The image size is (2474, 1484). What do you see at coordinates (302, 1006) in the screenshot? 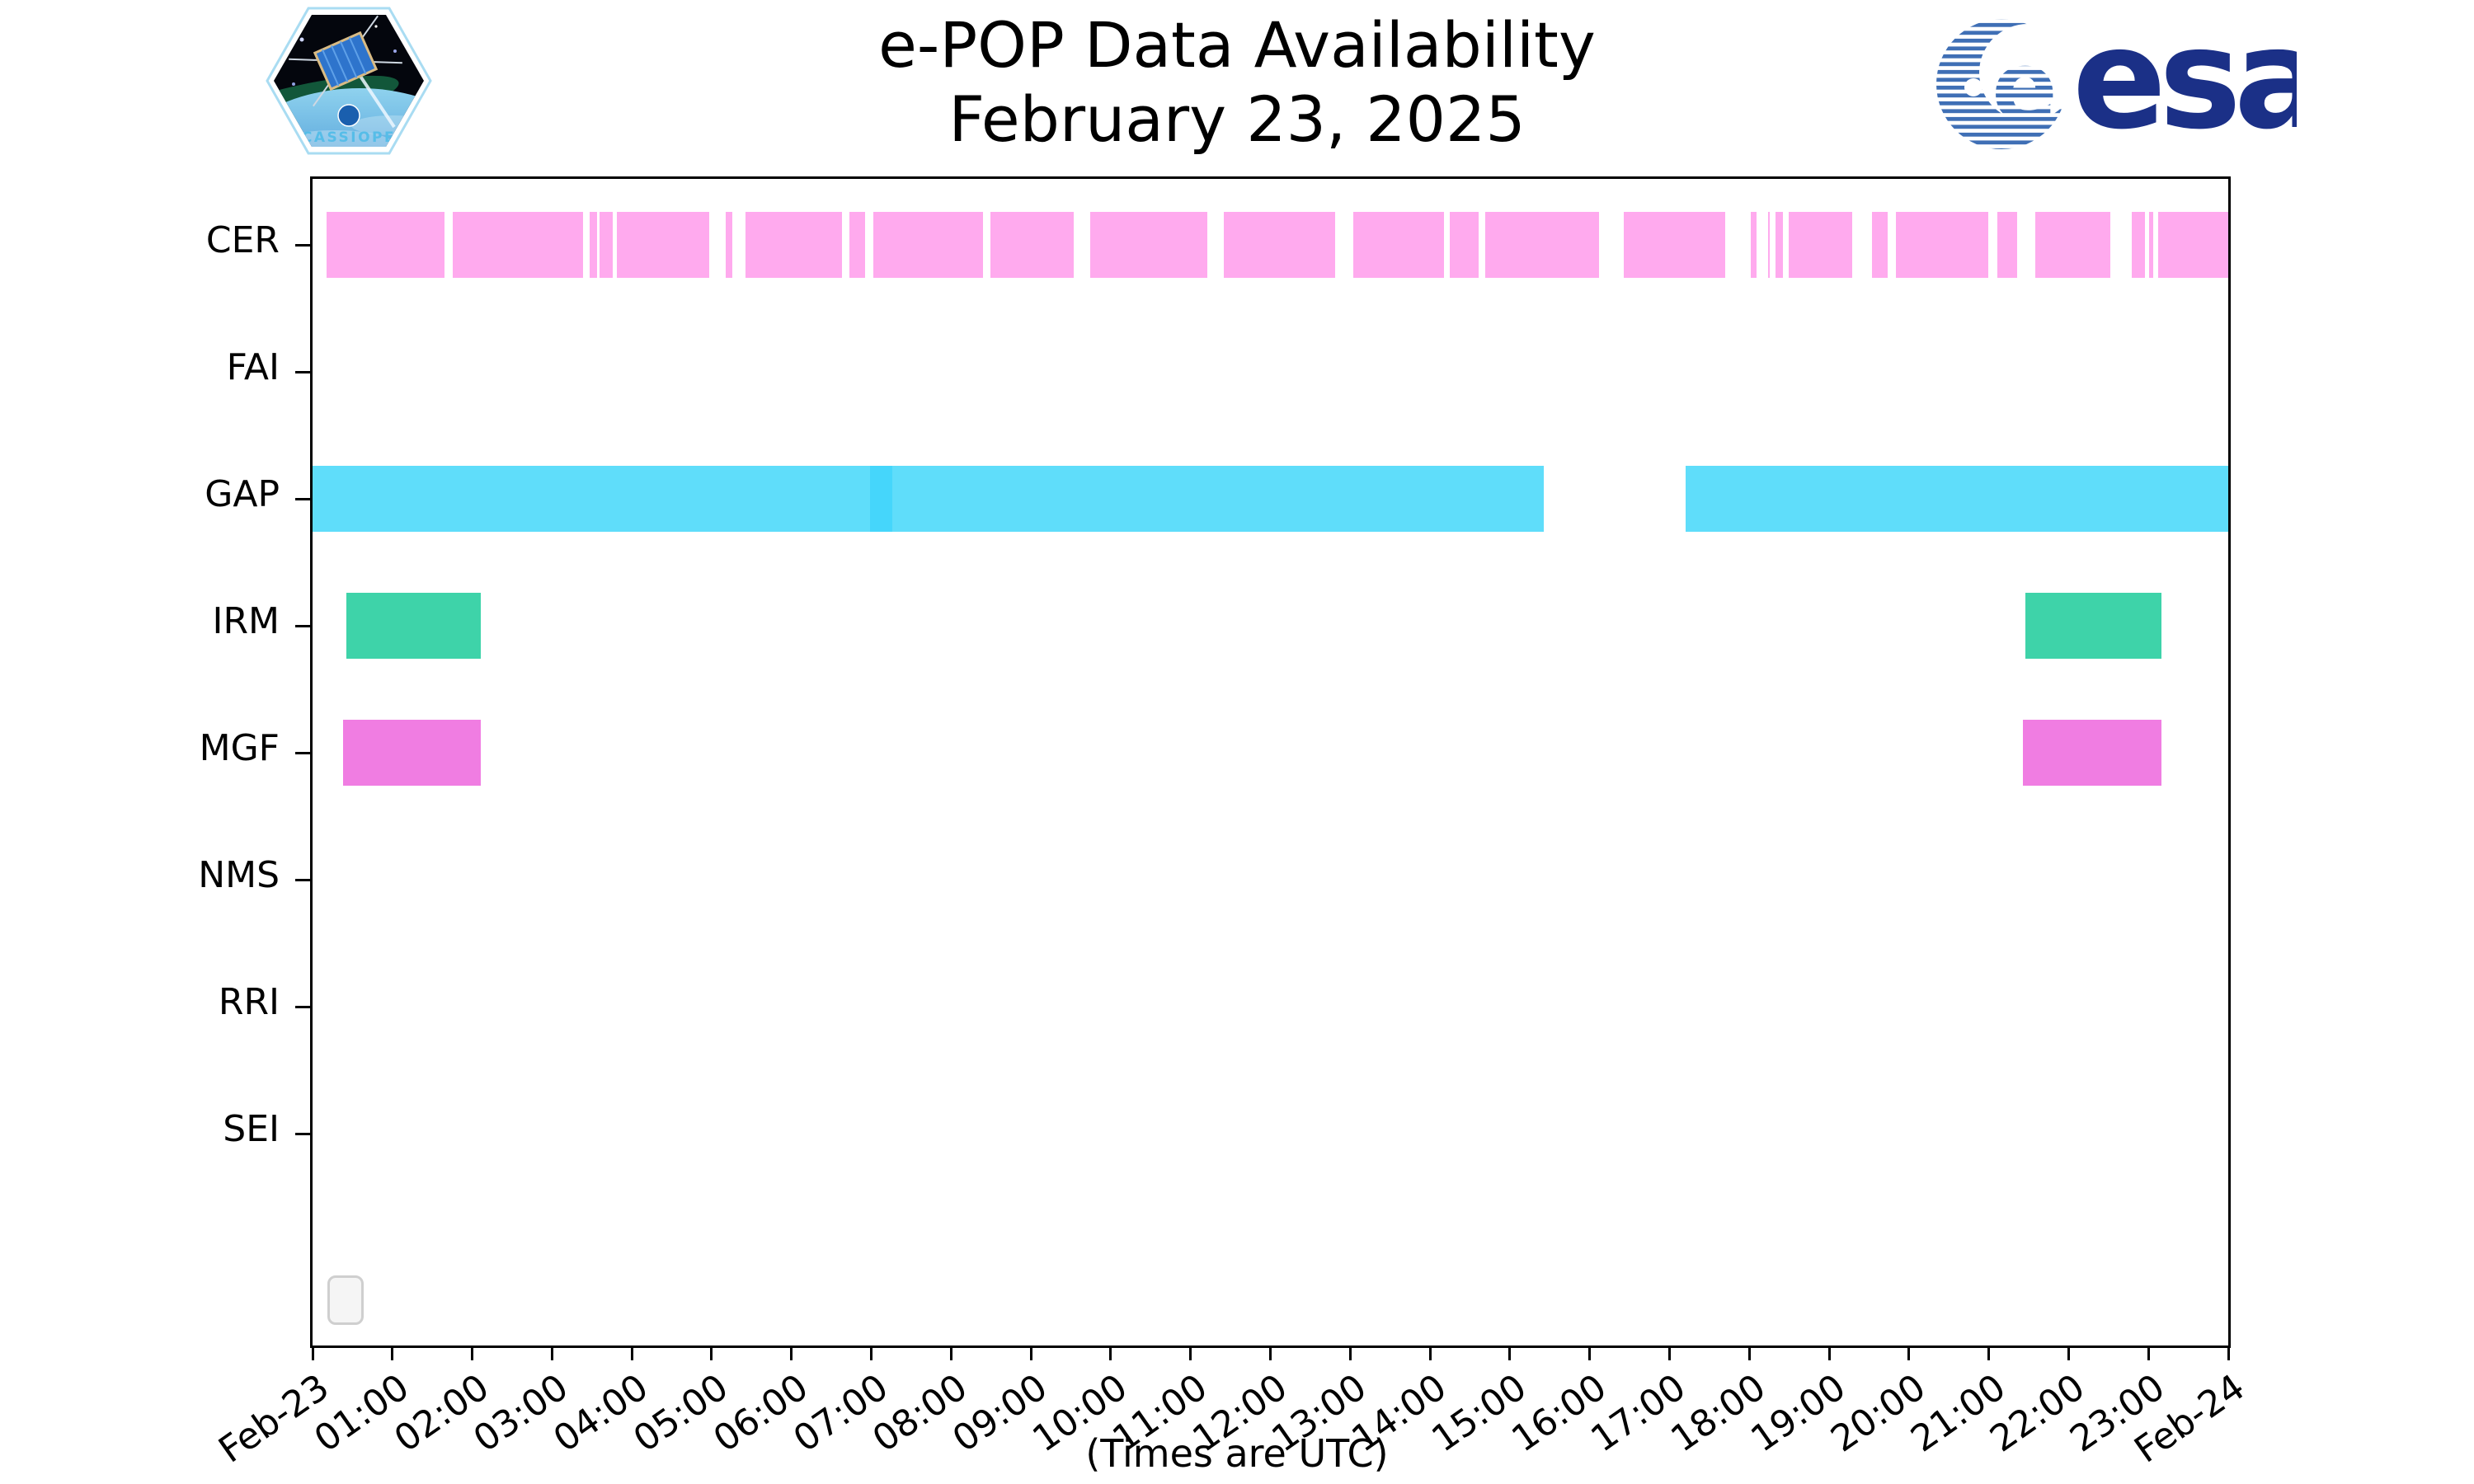
I see `y-tick-rri` at bounding box center [302, 1006].